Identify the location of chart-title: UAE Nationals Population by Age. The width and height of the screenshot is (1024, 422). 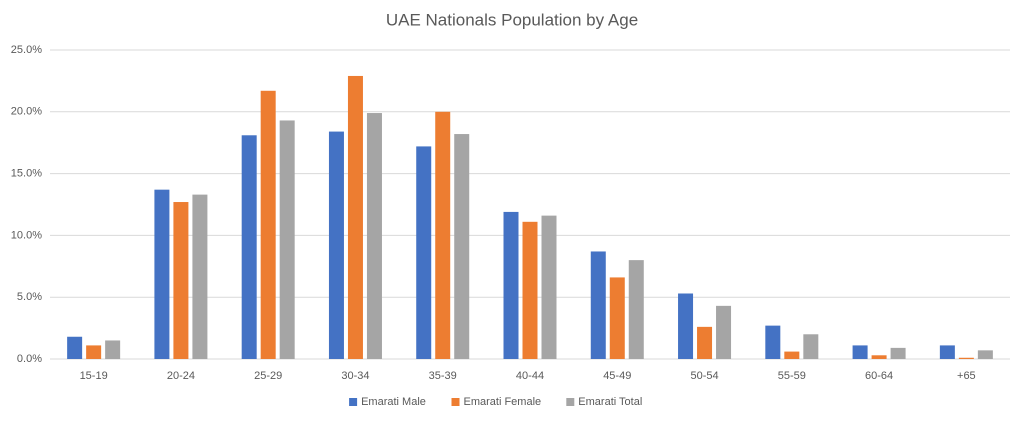
(512, 19).